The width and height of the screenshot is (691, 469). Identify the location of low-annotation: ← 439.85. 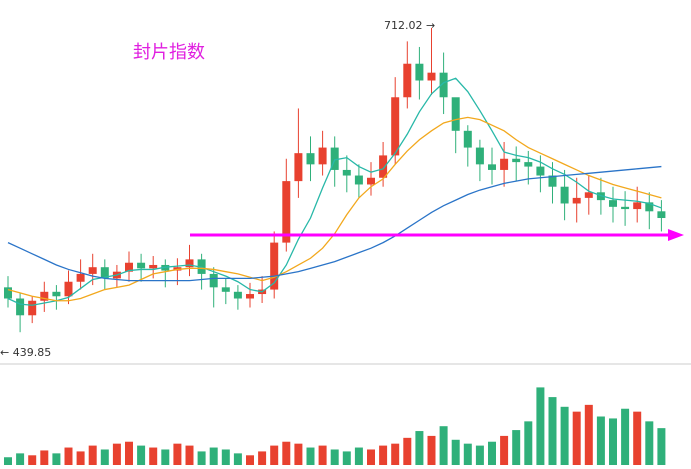
(25, 352).